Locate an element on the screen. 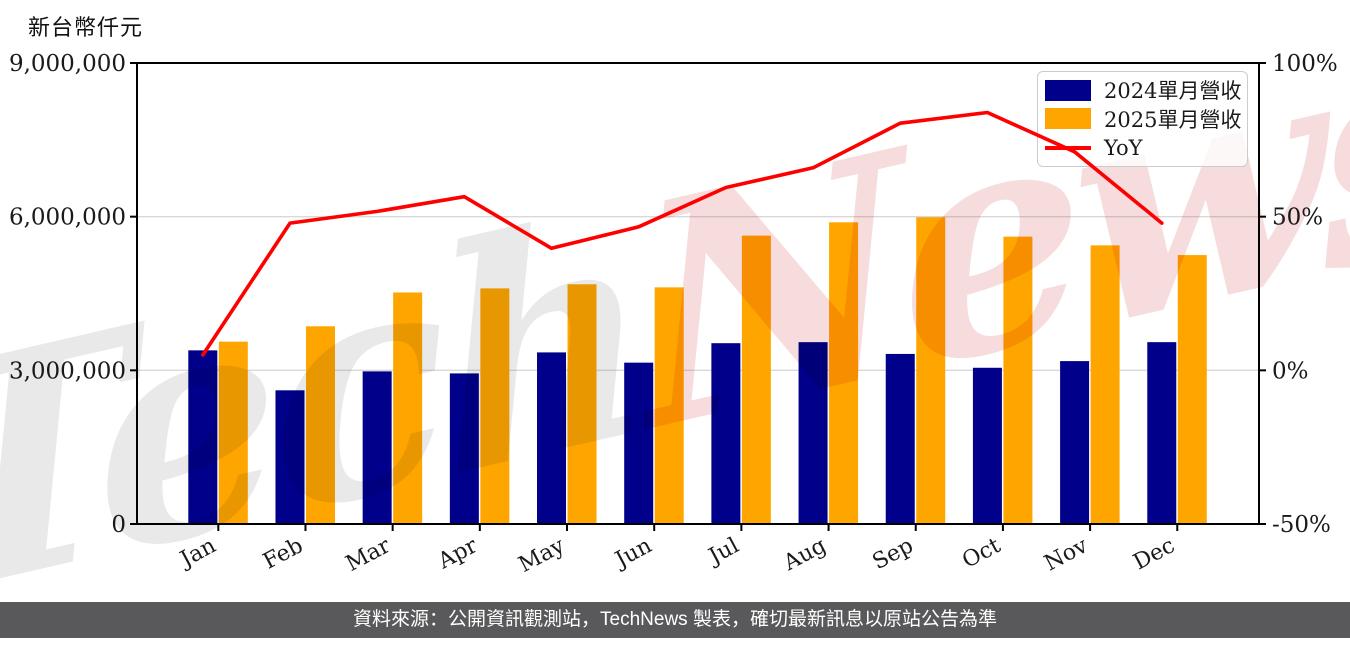 This screenshot has width=1350, height=666. bar-2025-Oct is located at coordinates (1018, 380).